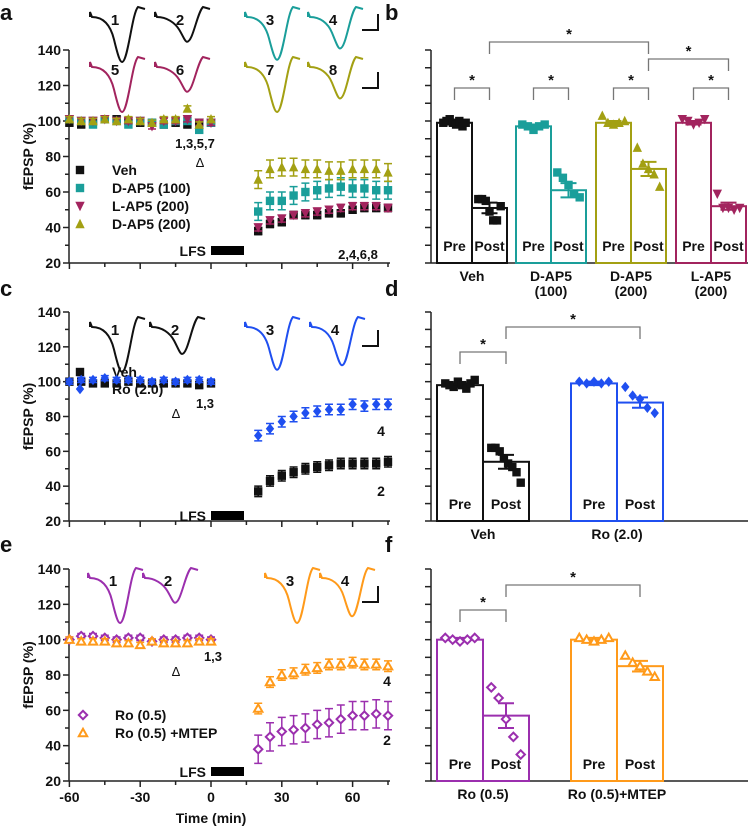  What do you see at coordinates (617, 794) in the screenshot?
I see `group-label: Ro (0.5)+MTEP` at bounding box center [617, 794].